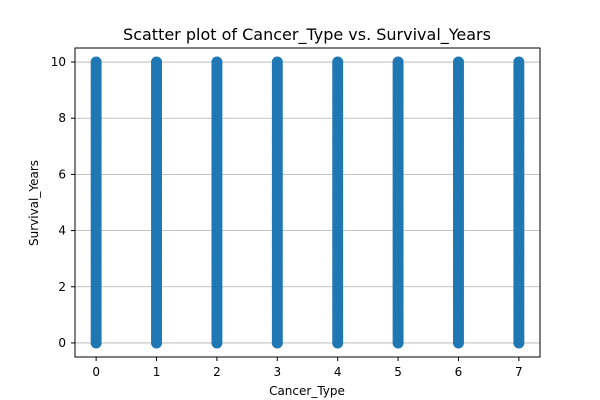 The height and width of the screenshot is (400, 600). What do you see at coordinates (398, 372) in the screenshot?
I see `x-tick-label: 5` at bounding box center [398, 372].